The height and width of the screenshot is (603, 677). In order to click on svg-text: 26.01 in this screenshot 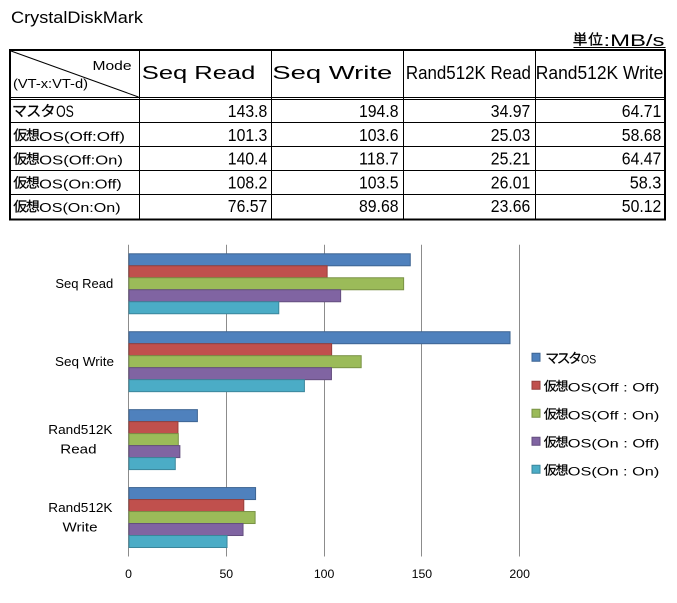, I will do `click(511, 182)`.